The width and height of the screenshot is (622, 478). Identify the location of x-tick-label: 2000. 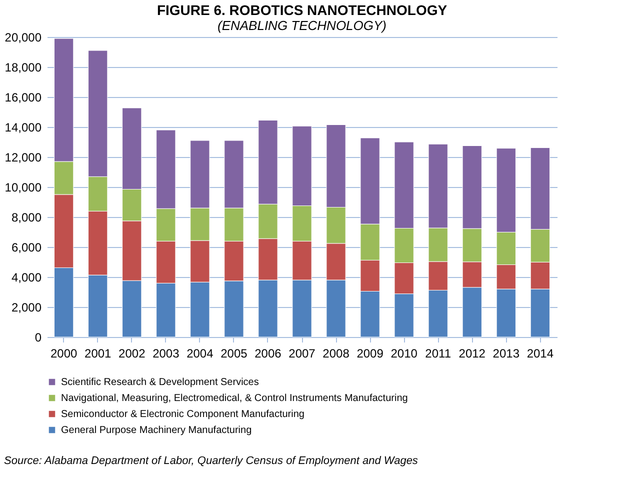
(64, 353).